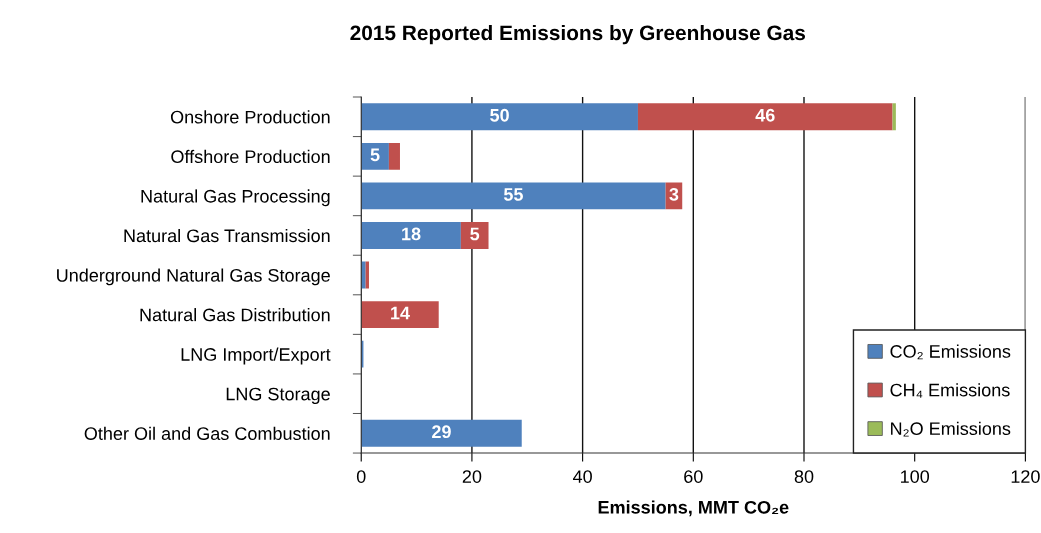 The height and width of the screenshot is (533, 1041). Describe the element at coordinates (193, 277) in the screenshot. I see `y-tick-label: Underground Natural Gas Storage` at that location.